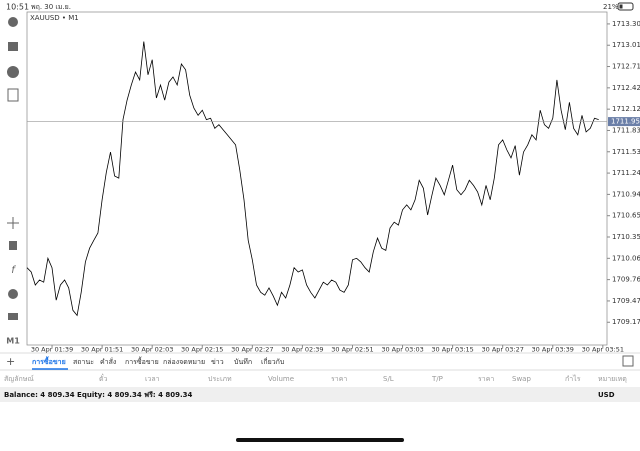 This screenshot has width=640, height=451. Describe the element at coordinates (13, 294) in the screenshot. I see `objects-icon` at that location.